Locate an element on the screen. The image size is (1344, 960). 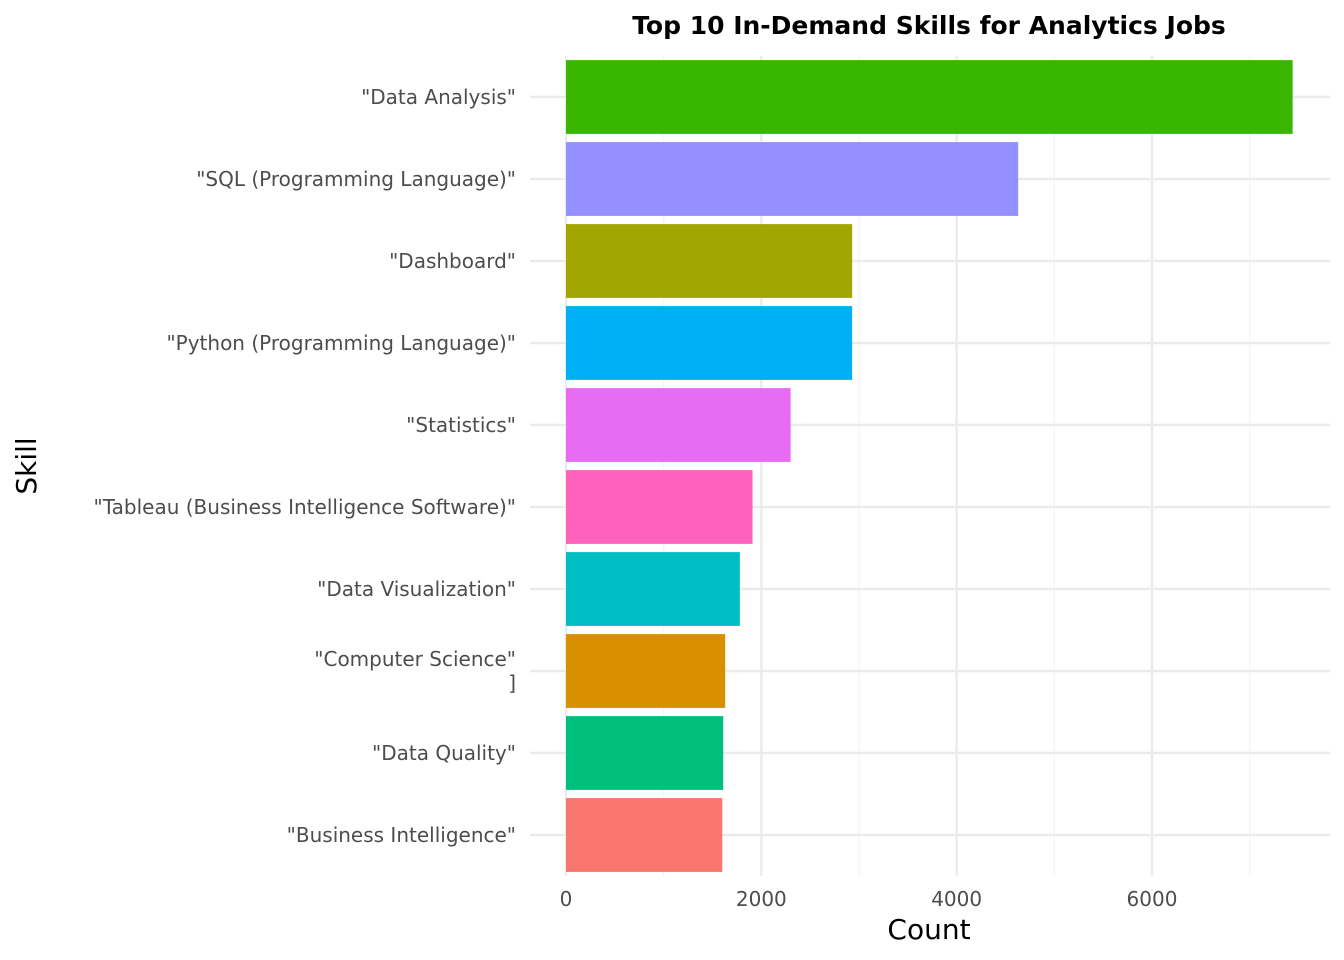
x-tick-label: 0 is located at coordinates (566, 899).